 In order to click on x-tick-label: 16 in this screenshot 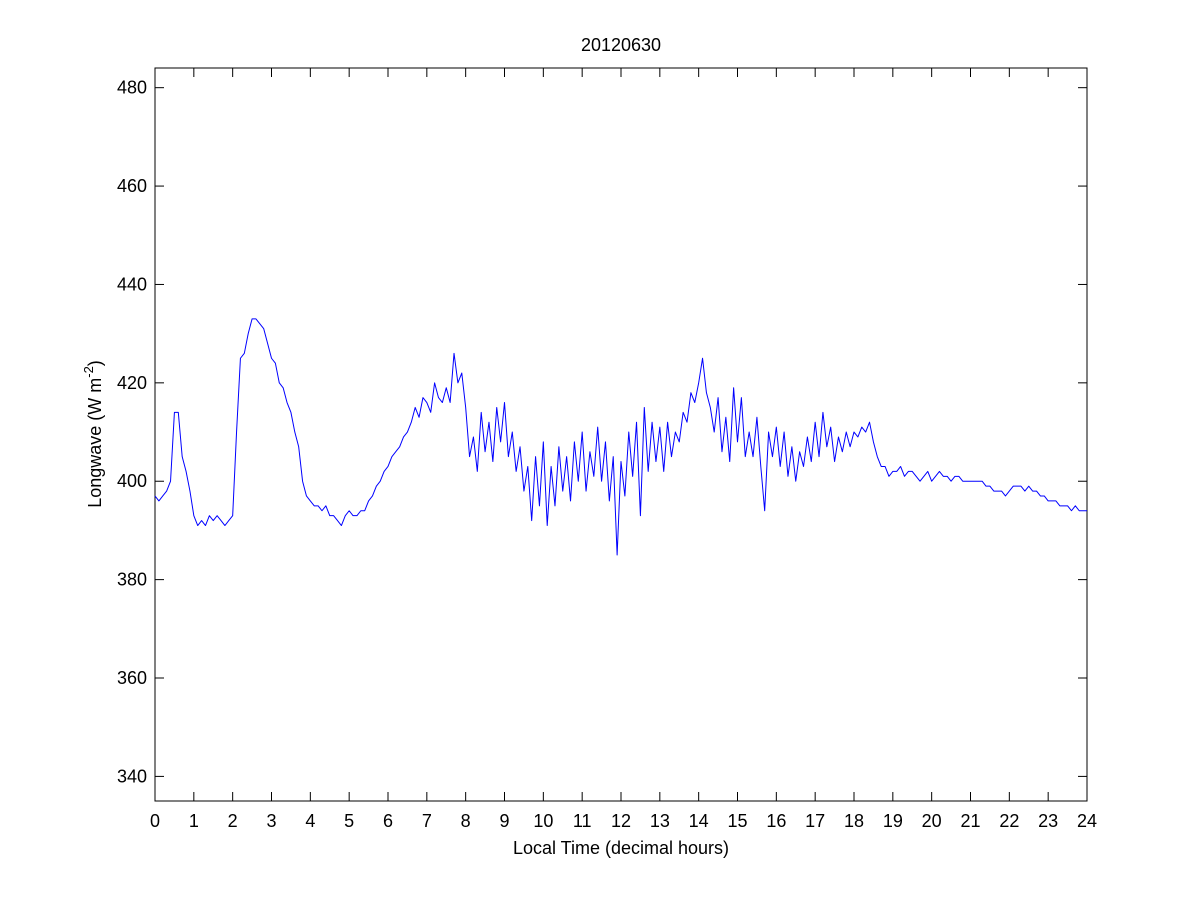, I will do `click(776, 821)`.